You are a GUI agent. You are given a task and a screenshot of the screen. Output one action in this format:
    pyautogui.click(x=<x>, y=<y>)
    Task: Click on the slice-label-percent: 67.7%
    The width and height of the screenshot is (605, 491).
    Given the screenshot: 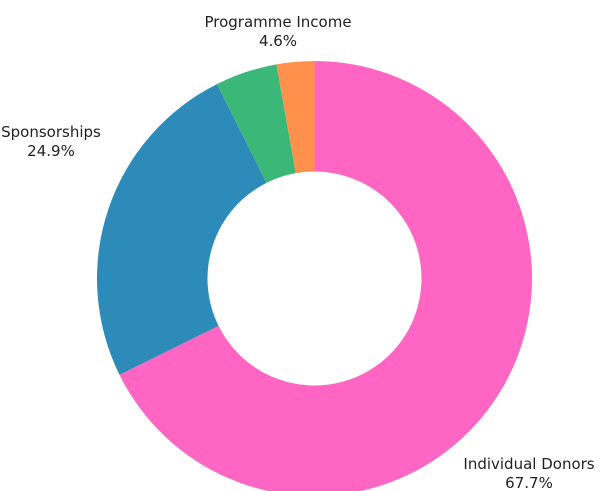 What is the action you would take?
    pyautogui.click(x=529, y=482)
    